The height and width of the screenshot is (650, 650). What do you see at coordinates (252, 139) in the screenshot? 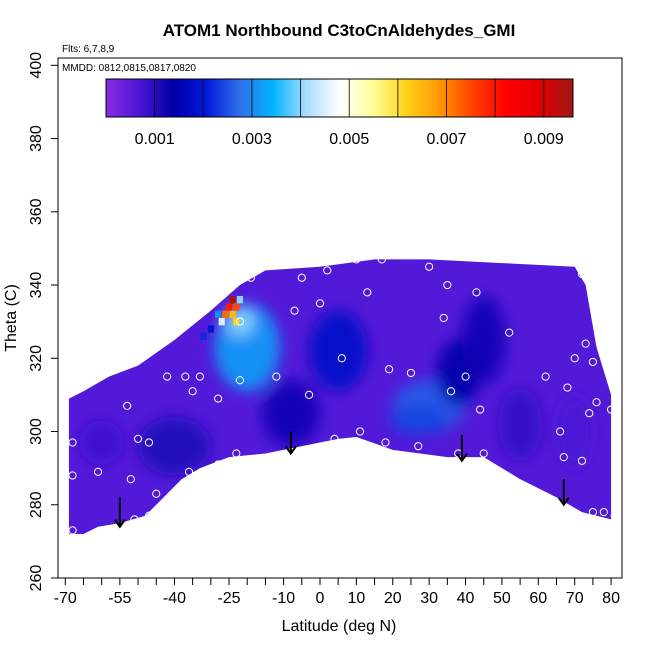
I see `colorbar-tick-label: 0.003` at bounding box center [252, 139].